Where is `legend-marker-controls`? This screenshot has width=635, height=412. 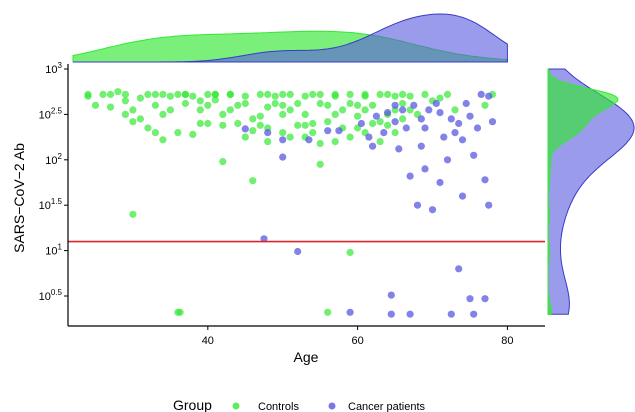 legend-marker-controls is located at coordinates (236, 406).